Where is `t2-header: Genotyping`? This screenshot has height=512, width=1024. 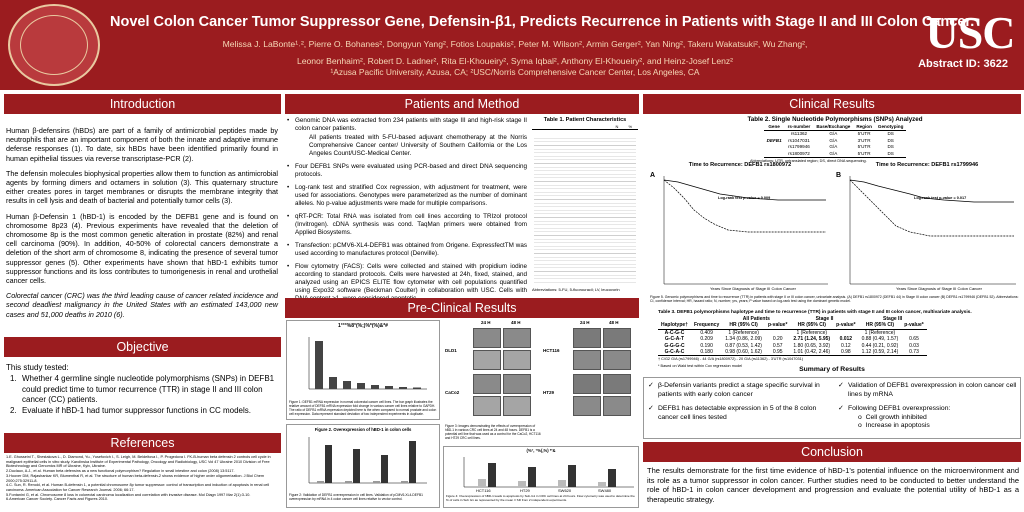
t2-header: Genotyping is located at coordinates (890, 128).